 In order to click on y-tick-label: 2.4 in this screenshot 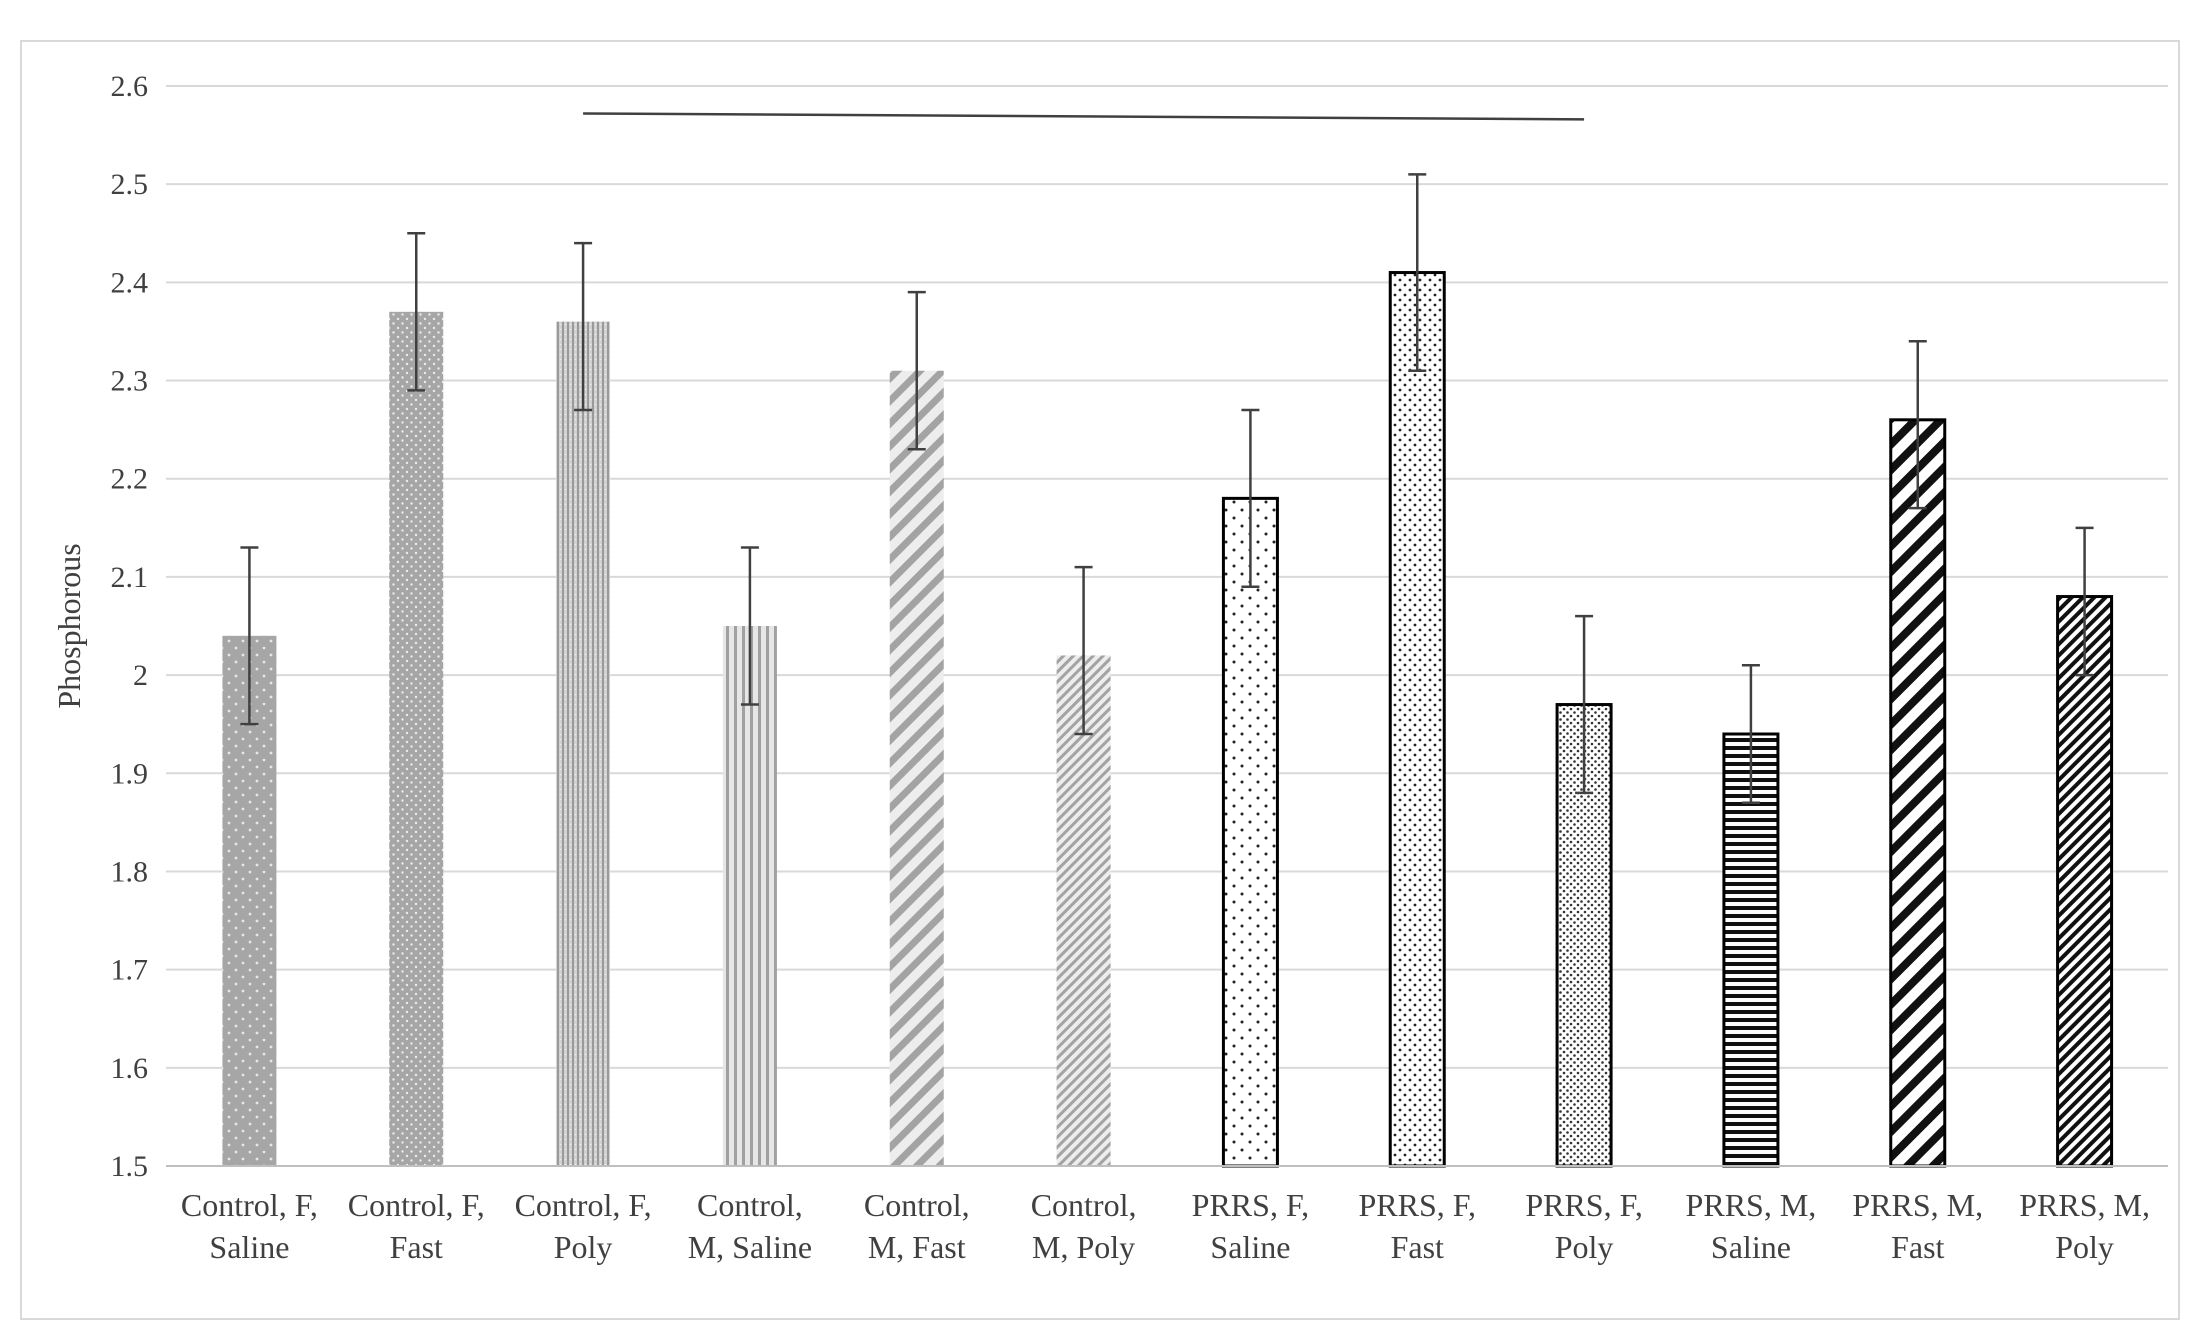, I will do `click(130, 282)`.